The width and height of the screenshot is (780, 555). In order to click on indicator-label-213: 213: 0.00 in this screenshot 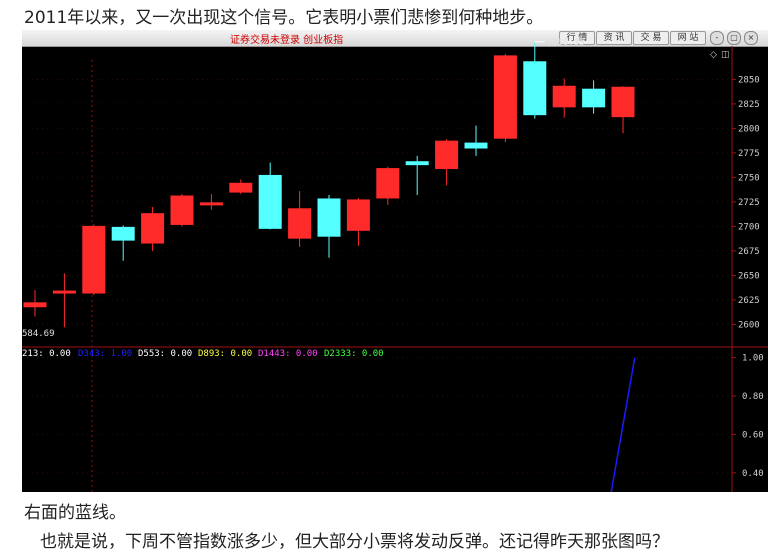, I will do `click(46, 354)`.